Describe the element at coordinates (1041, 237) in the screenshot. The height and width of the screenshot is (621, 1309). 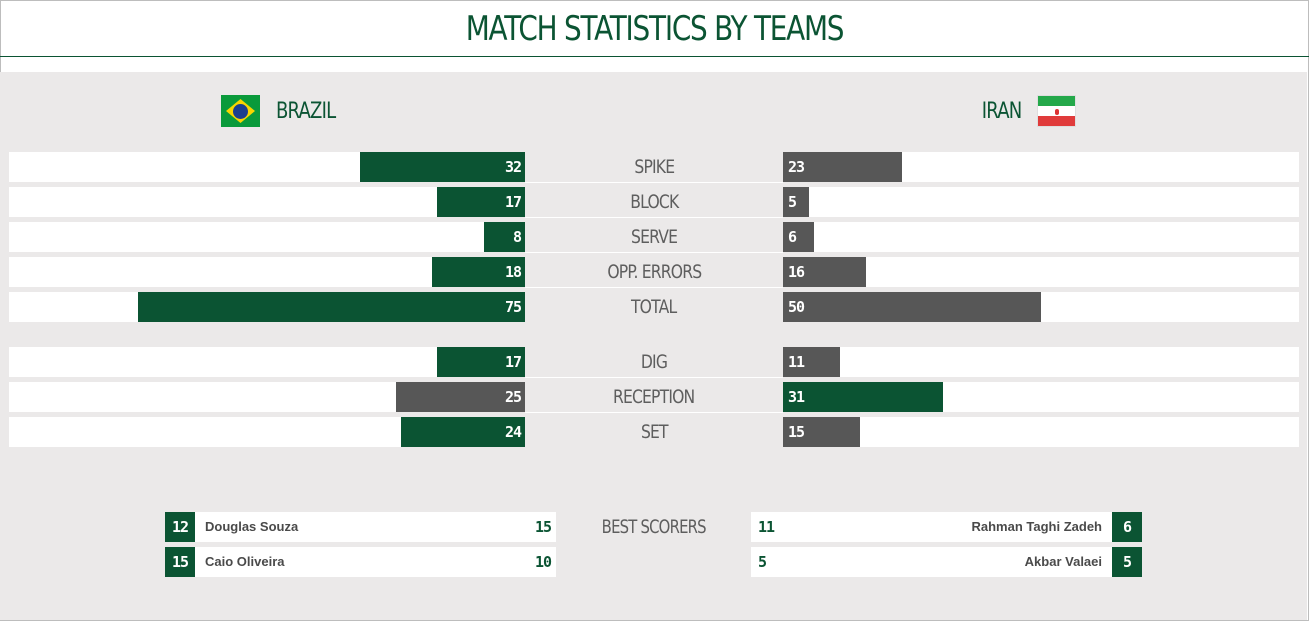
I see `stat-track-right: 6` at that location.